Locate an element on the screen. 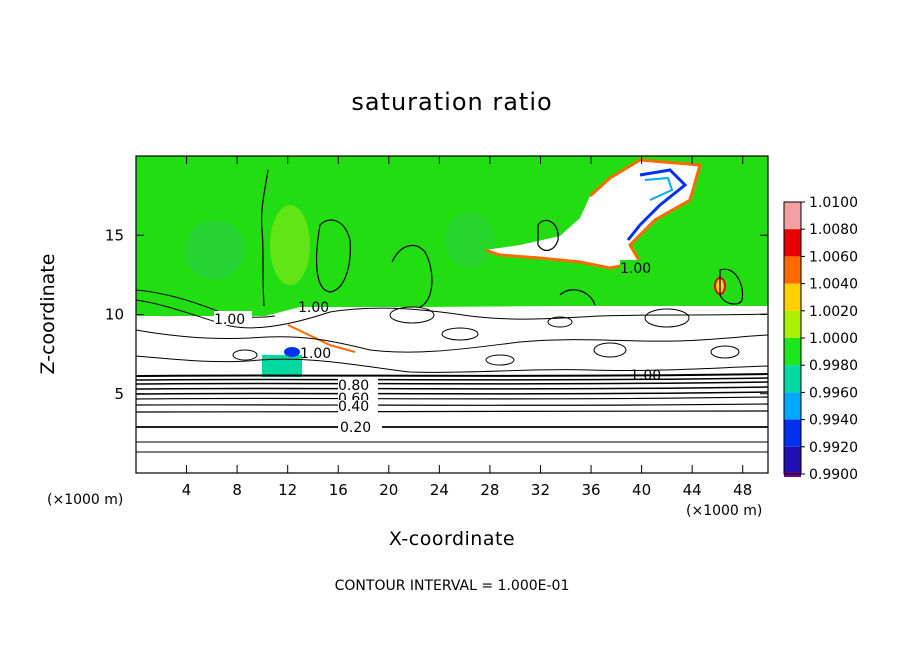 The image size is (904, 654). y-tick-label: 10 is located at coordinates (114, 315).